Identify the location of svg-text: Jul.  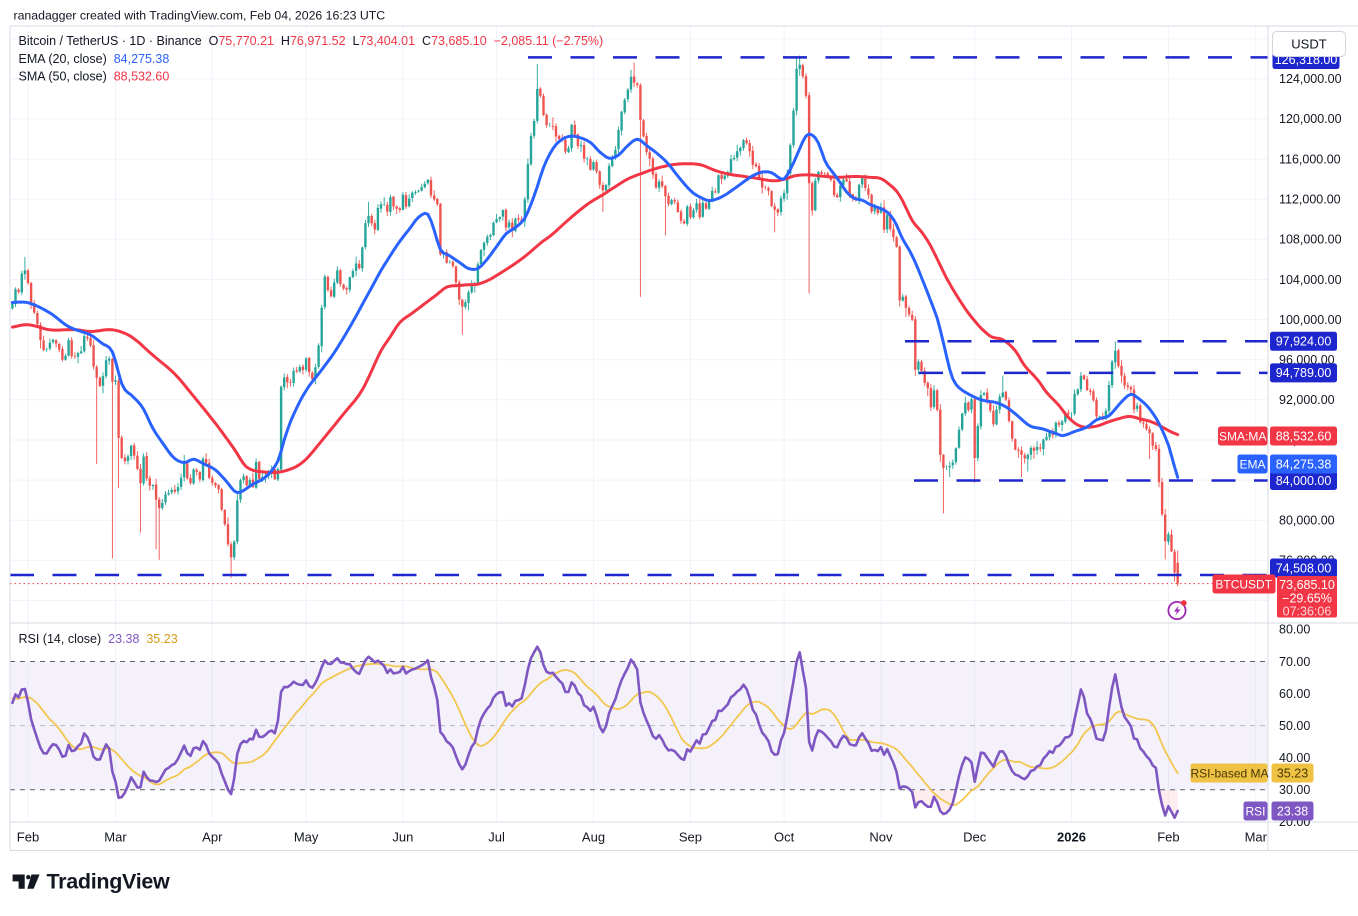
(496, 837).